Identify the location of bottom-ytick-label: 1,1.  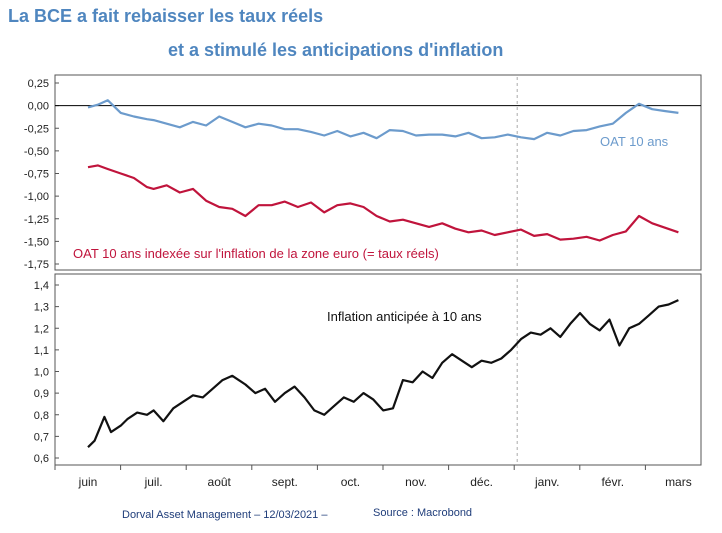
(41, 351).